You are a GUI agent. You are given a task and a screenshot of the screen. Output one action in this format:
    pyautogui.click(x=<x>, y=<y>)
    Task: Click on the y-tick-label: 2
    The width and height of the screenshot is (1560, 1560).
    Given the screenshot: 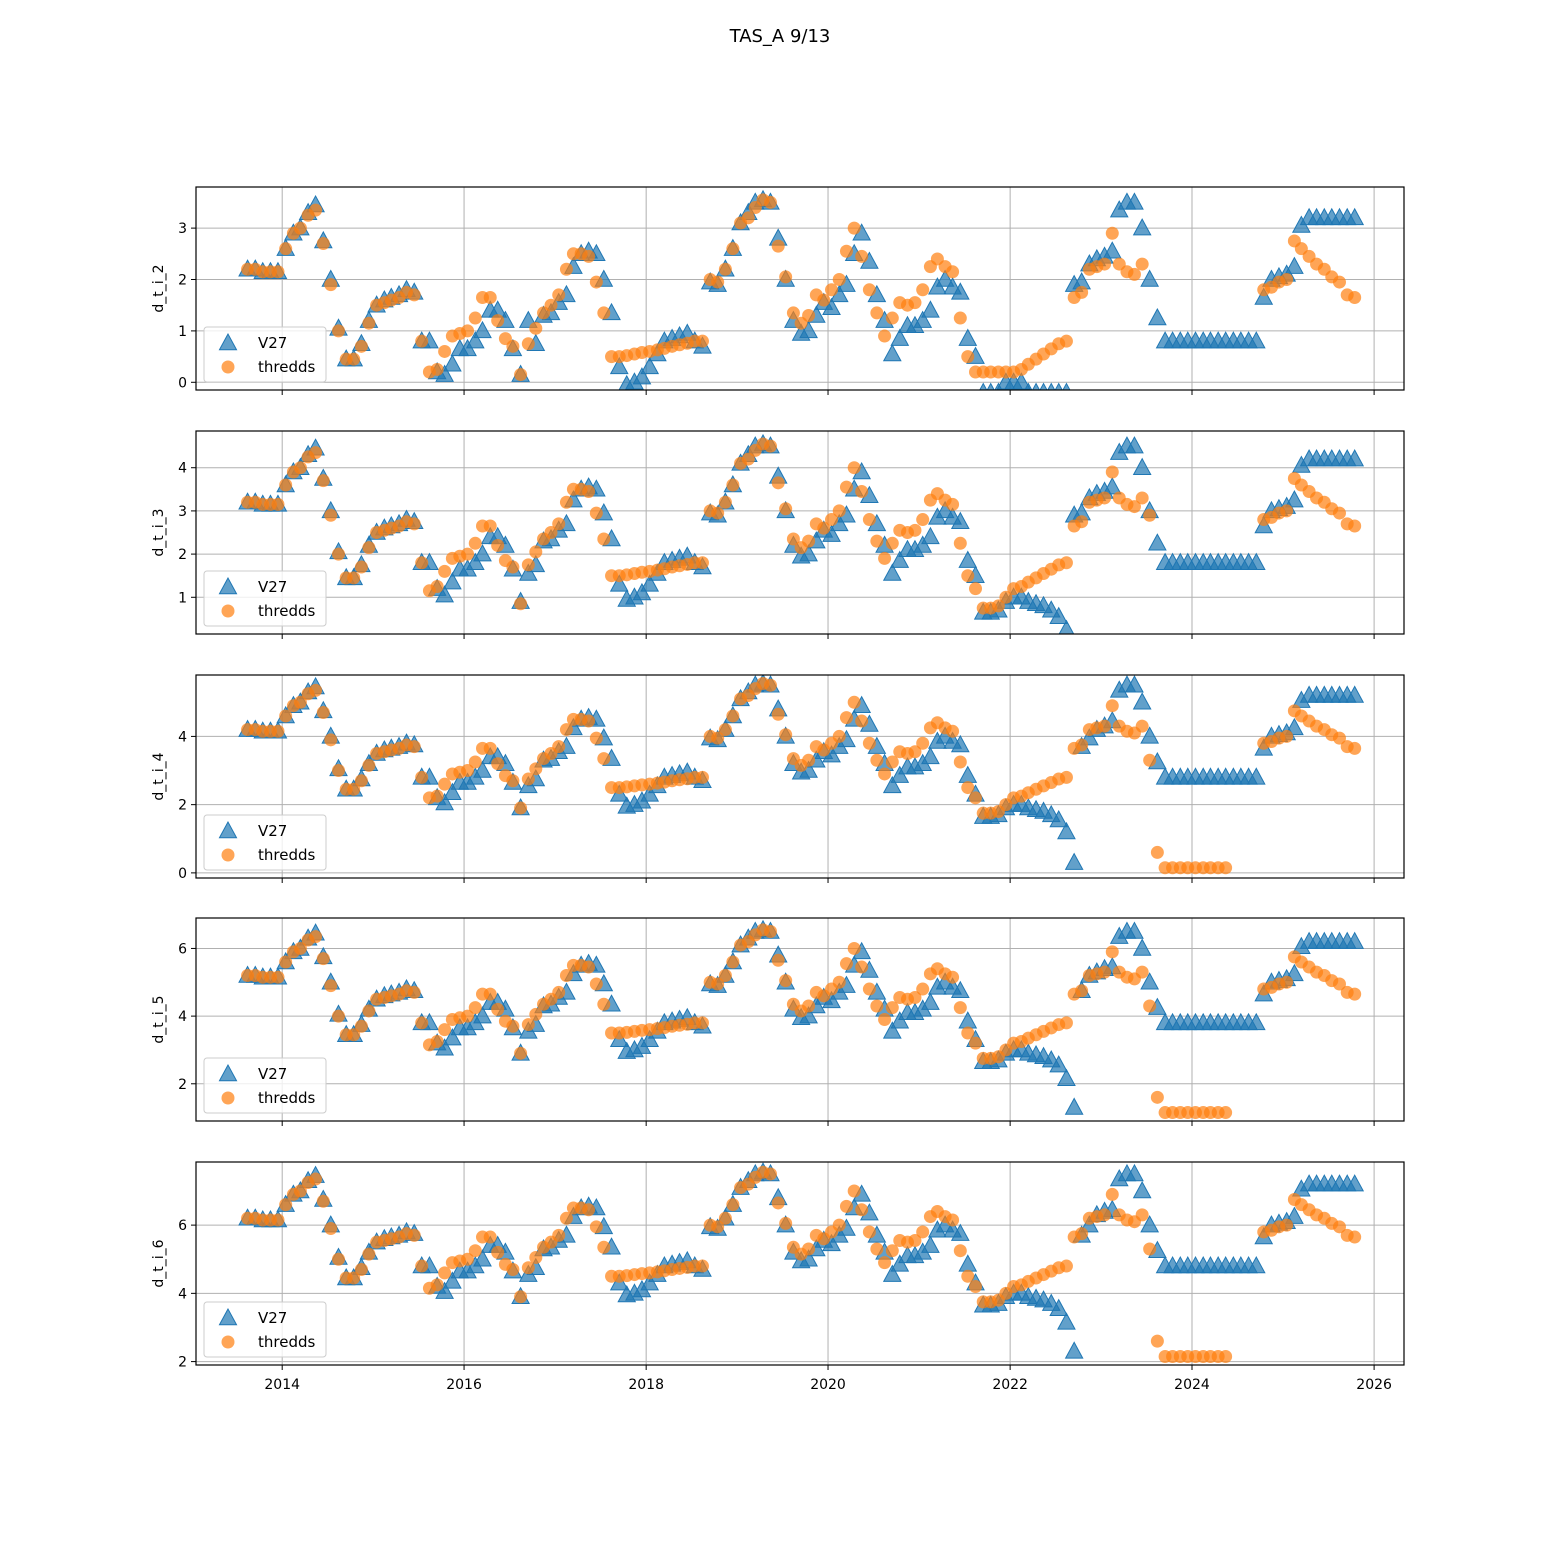 What is the action you would take?
    pyautogui.click(x=182, y=1363)
    